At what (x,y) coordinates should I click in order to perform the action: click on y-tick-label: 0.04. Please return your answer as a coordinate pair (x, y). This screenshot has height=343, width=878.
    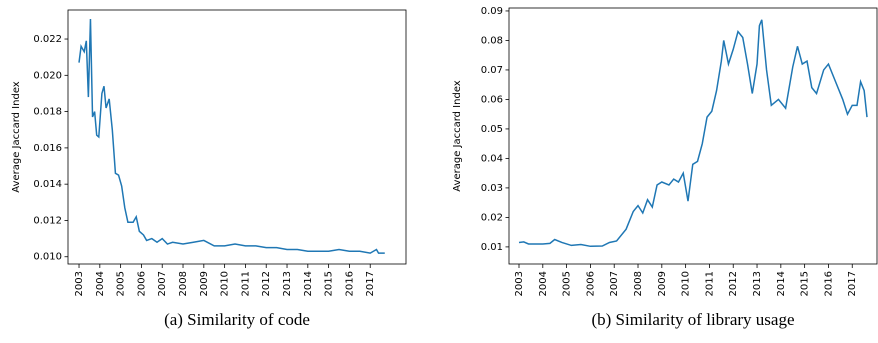
    Looking at the image, I should click on (492, 158).